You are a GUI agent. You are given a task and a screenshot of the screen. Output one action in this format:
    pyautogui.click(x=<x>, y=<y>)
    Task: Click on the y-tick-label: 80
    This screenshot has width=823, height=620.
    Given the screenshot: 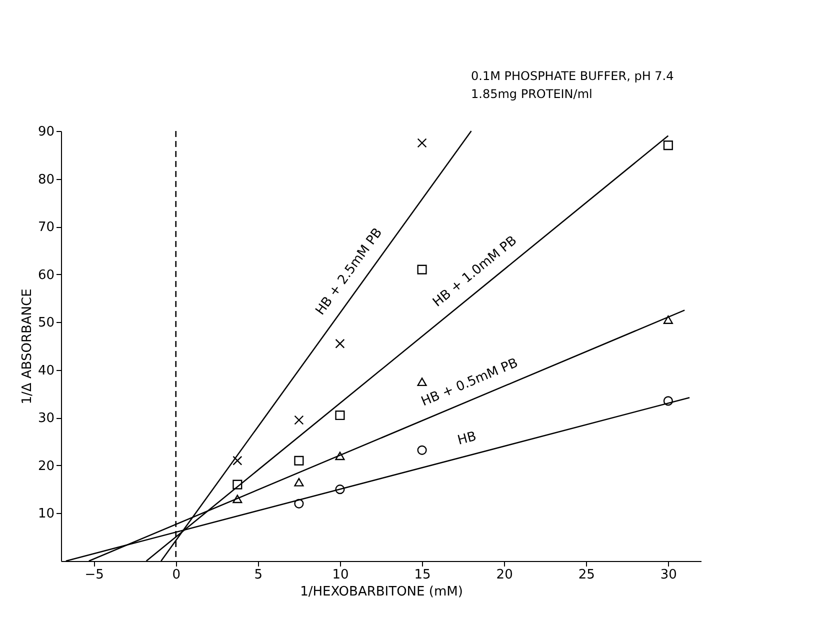 What is the action you would take?
    pyautogui.click(x=46, y=180)
    